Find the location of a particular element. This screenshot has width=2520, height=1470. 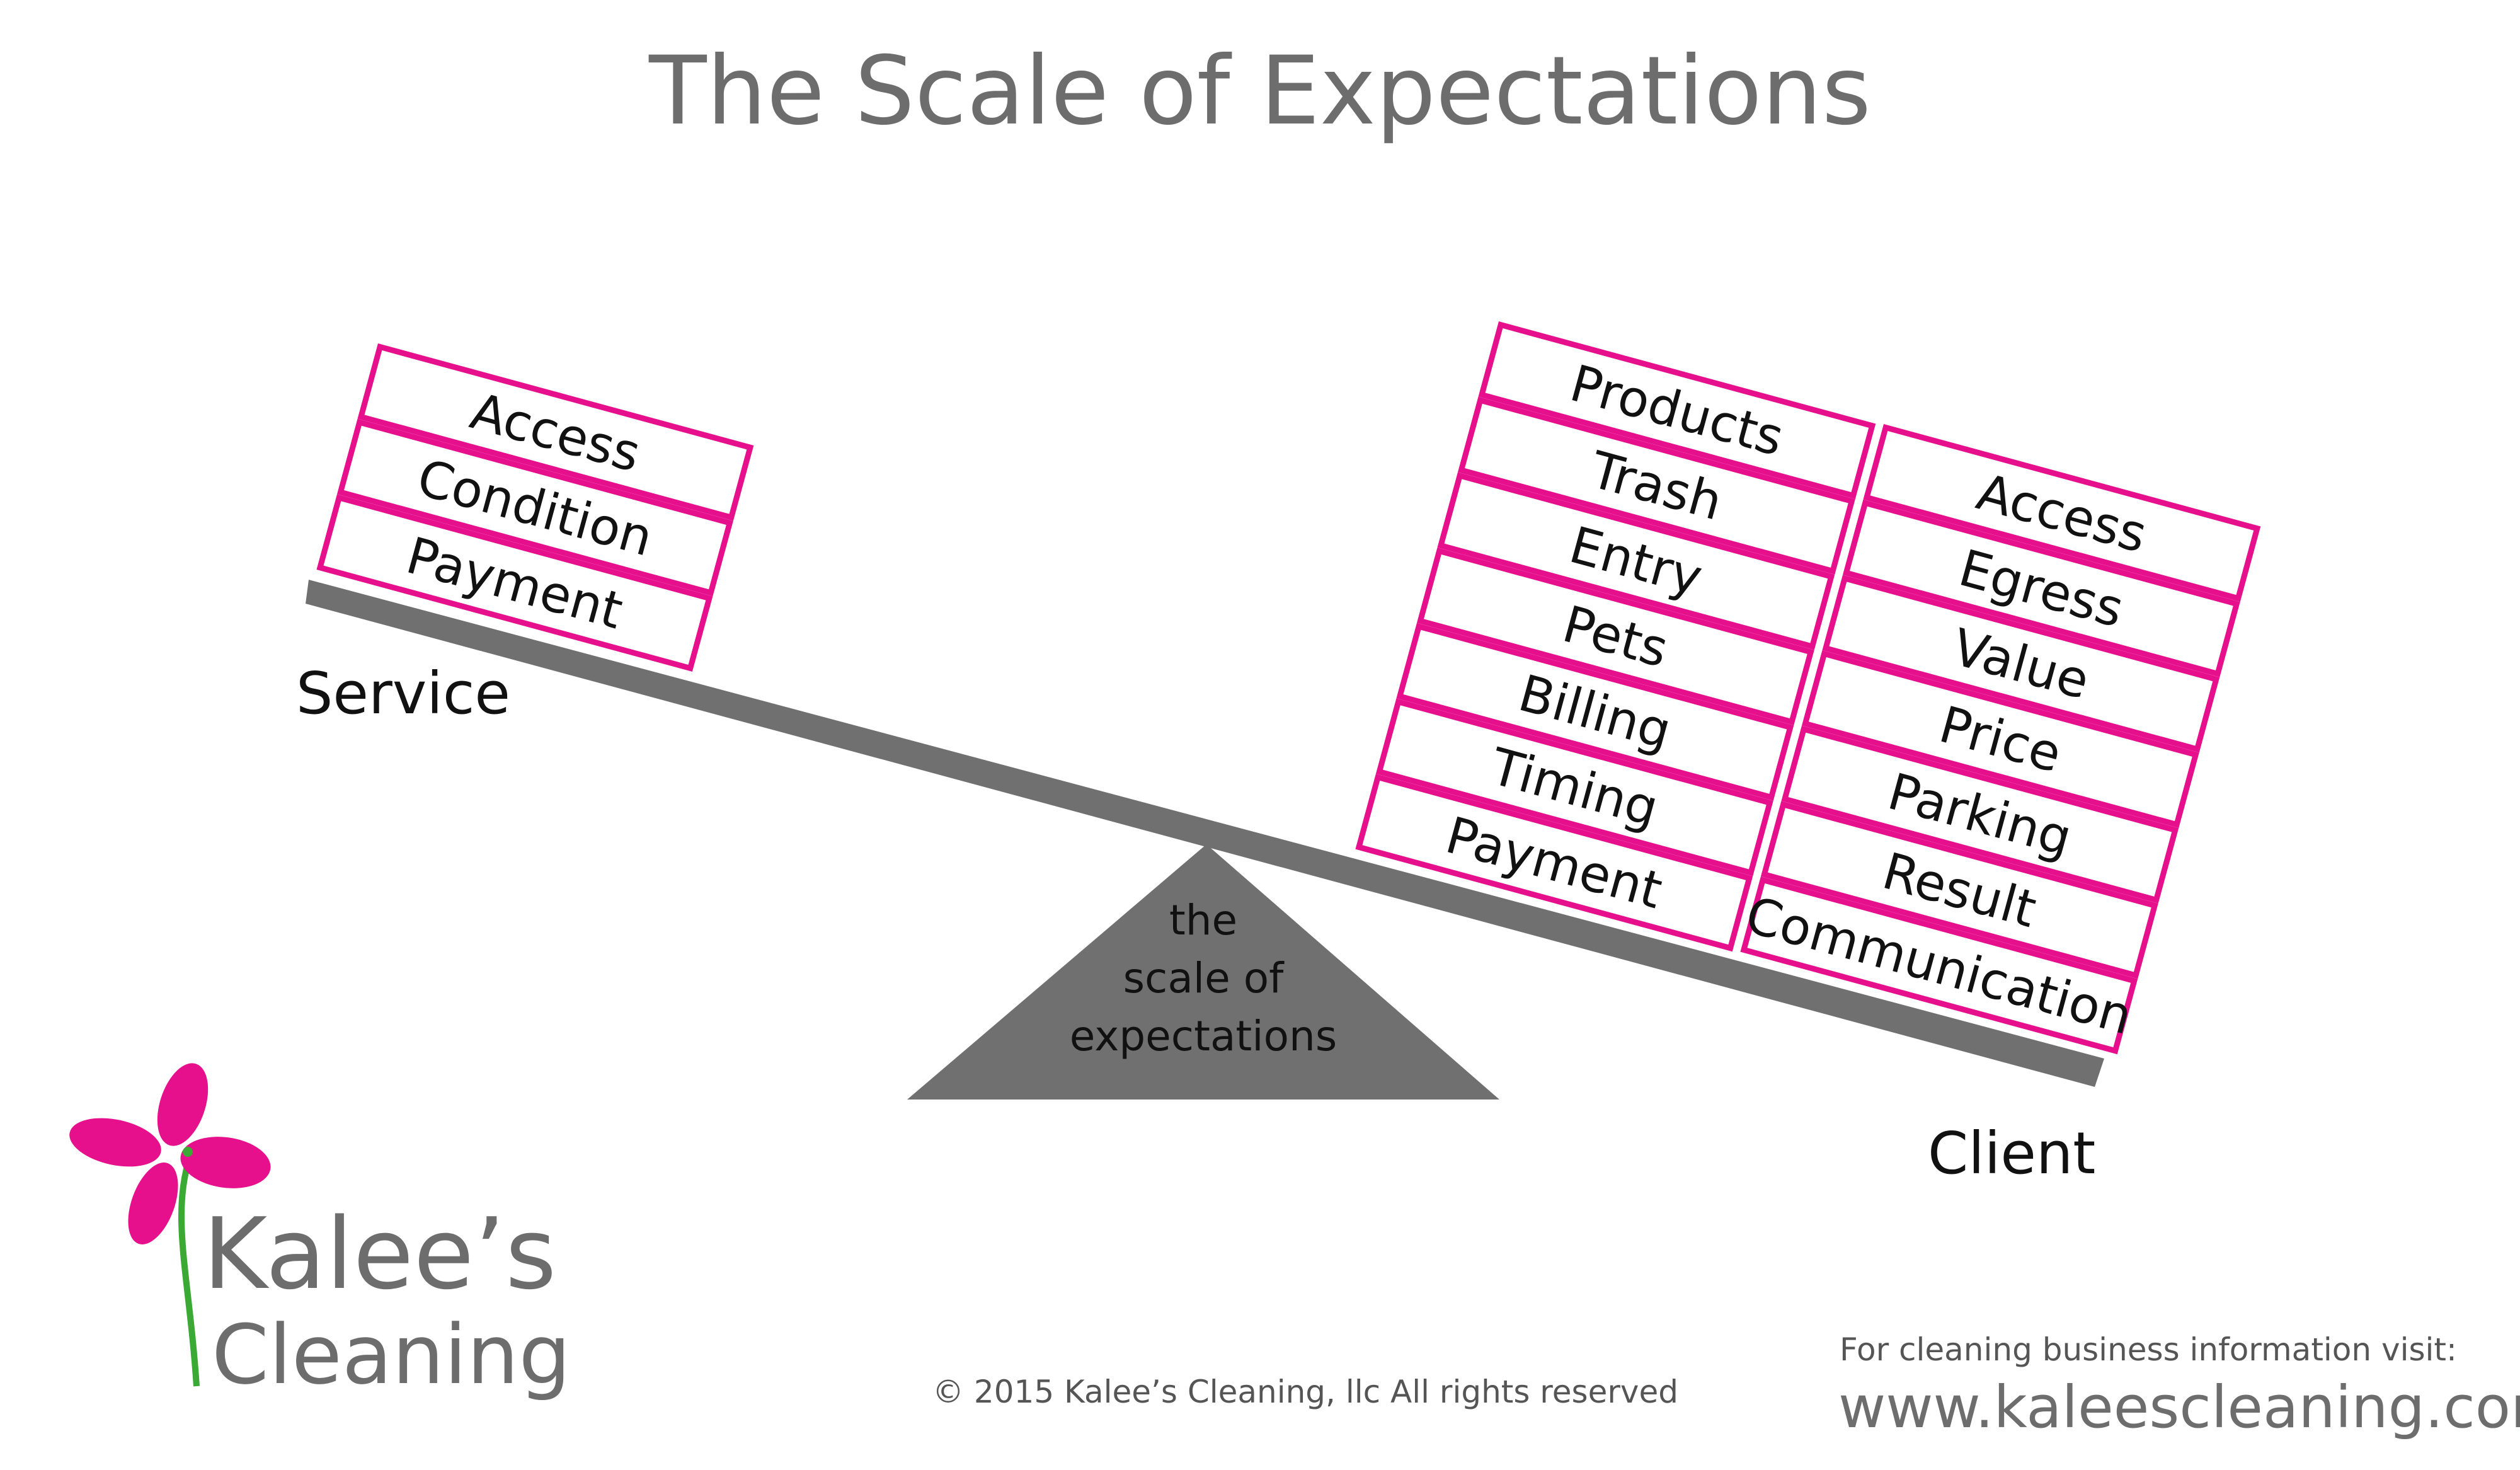

logo-word-kalees: Kalee’s is located at coordinates (380, 1254).